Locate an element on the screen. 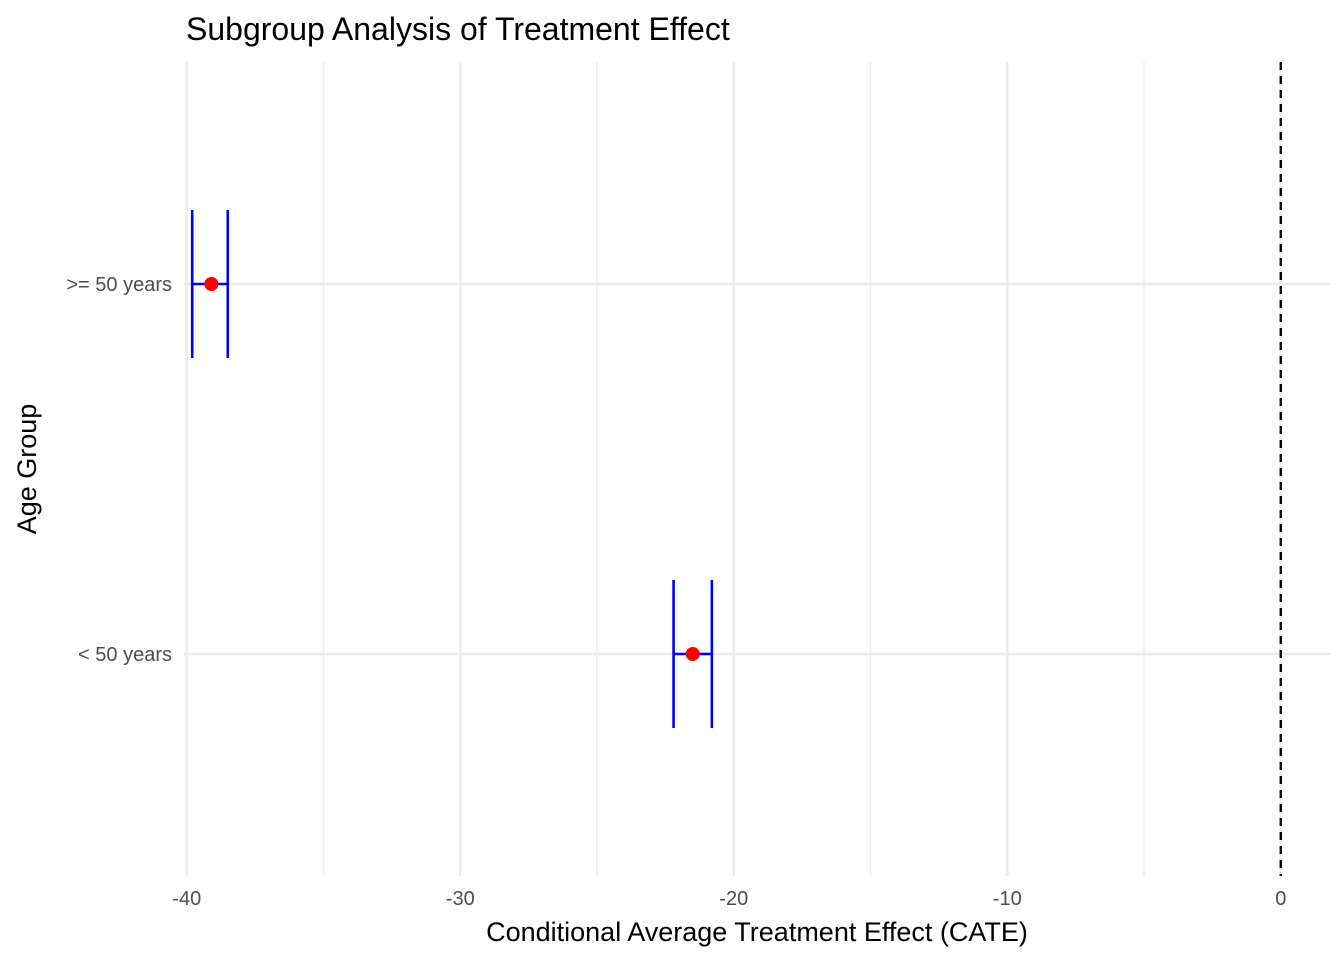  x-tick-label: -10 is located at coordinates (1007, 899).